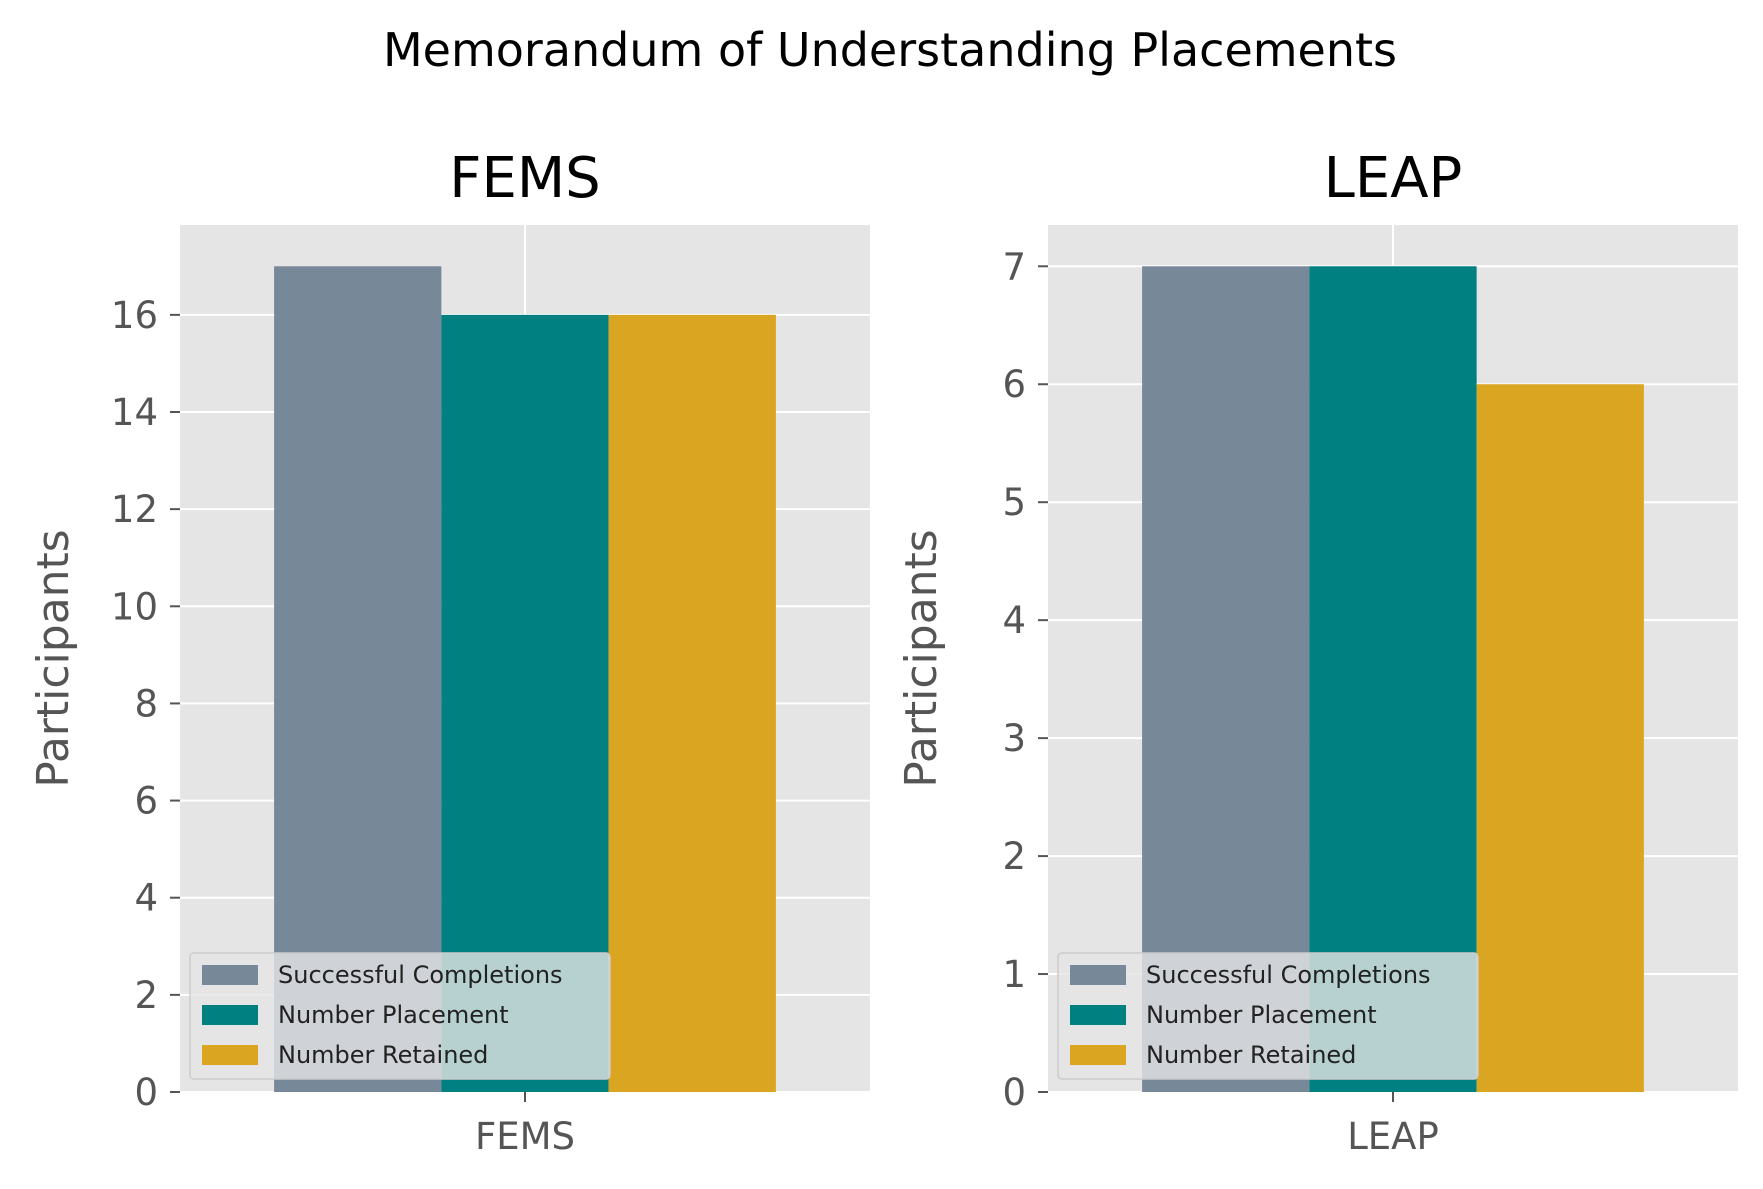 The width and height of the screenshot is (1763, 1189). What do you see at coordinates (1393, 1136) in the screenshot?
I see `x-tick-label: LEAP` at bounding box center [1393, 1136].